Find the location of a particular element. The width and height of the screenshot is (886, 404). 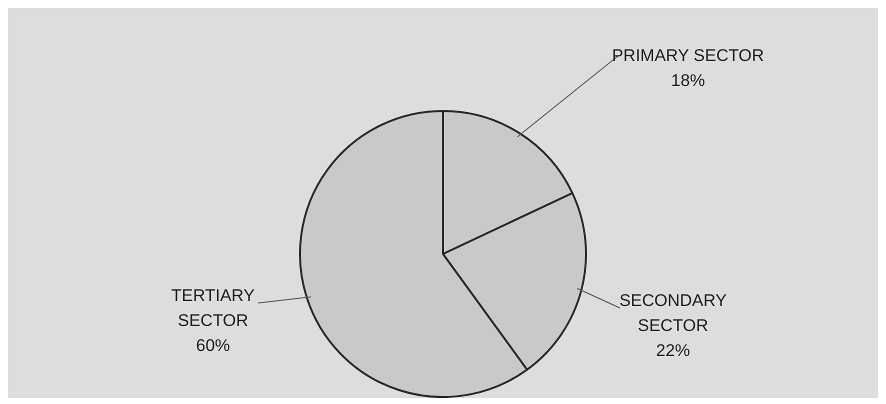

slice-label: TERTIARY SECTOR is located at coordinates (213, 308).